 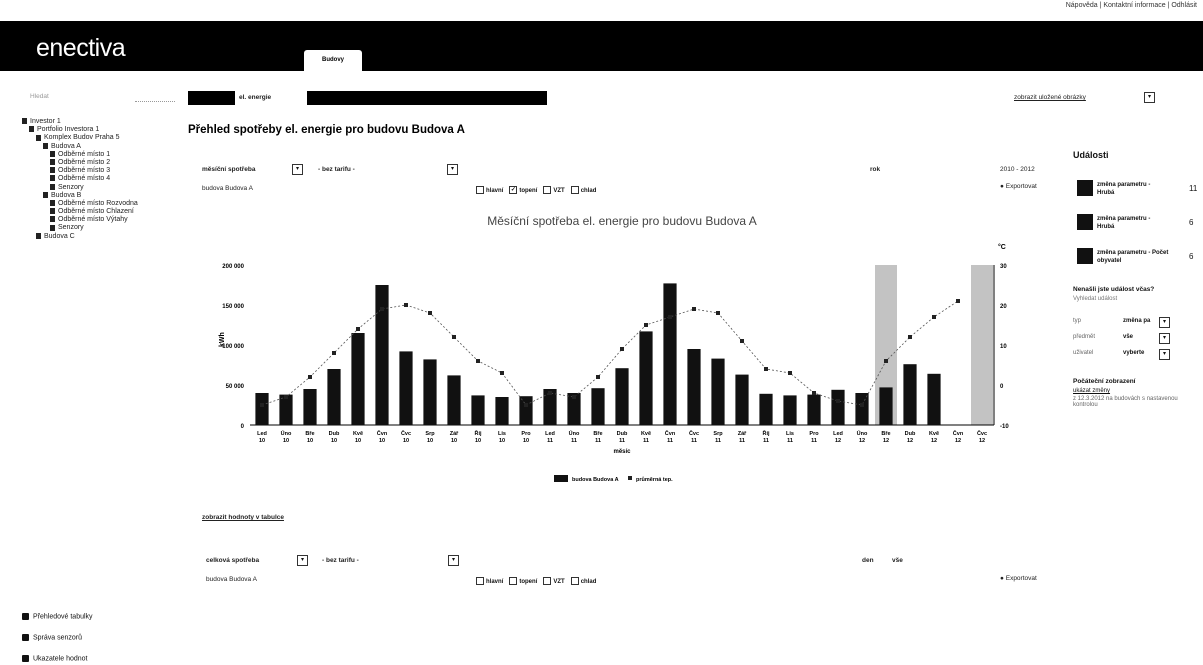 I want to click on filter-input: Hledat, so click(x=39, y=96).